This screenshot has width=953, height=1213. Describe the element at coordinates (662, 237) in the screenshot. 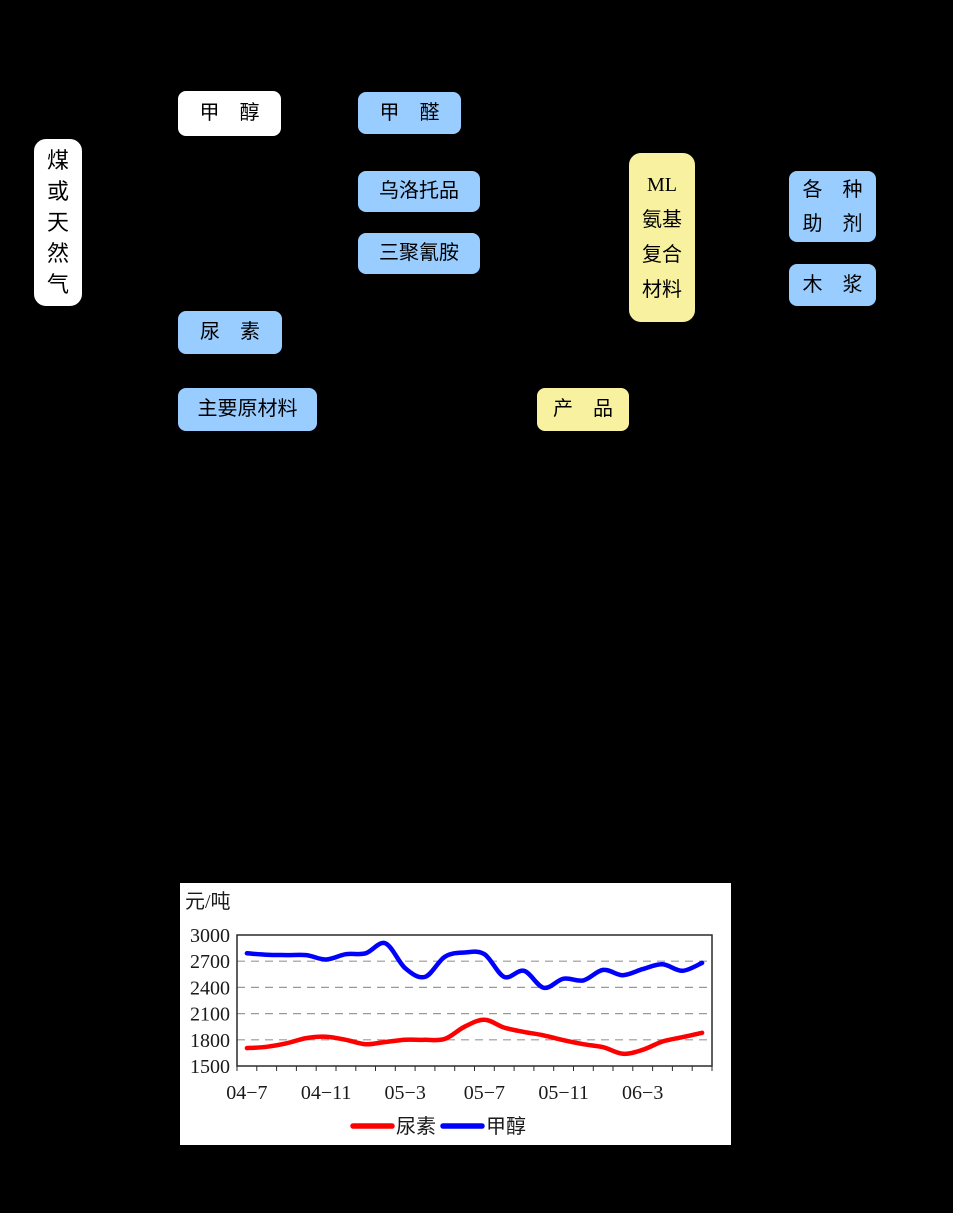

I see `diagram-box-ml-amino-compound: ML 氨基 复合 材料` at that location.